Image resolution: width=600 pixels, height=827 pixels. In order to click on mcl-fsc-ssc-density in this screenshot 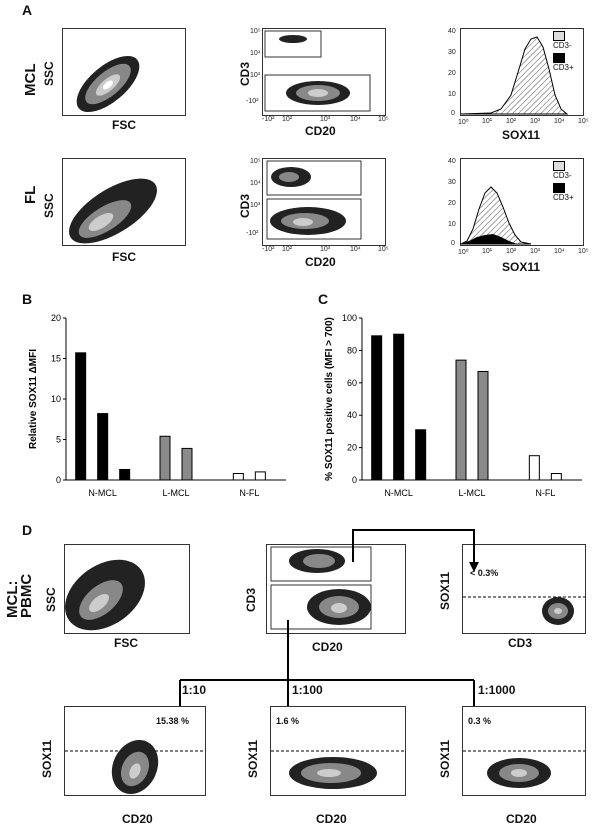, I will do `click(108, 84)`.